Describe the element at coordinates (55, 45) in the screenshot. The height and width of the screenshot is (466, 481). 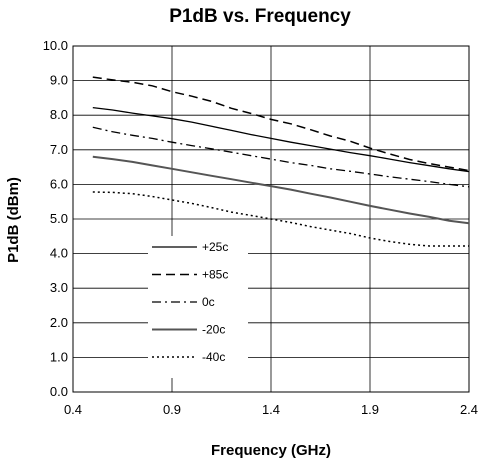
I see `y-tick-label: 10.0` at that location.